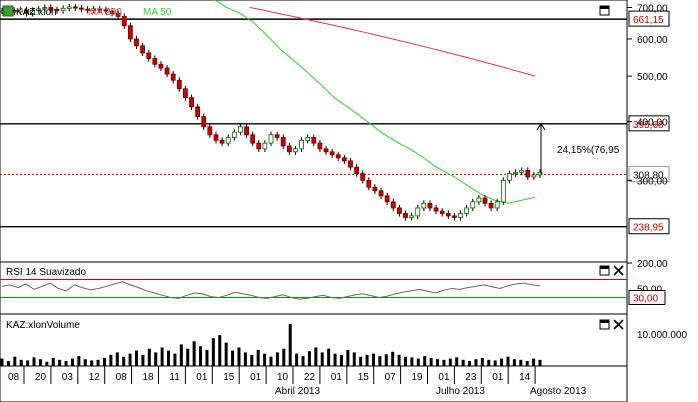 The image size is (698, 402). I want to click on x-axis-day-label: 11, so click(174, 377).